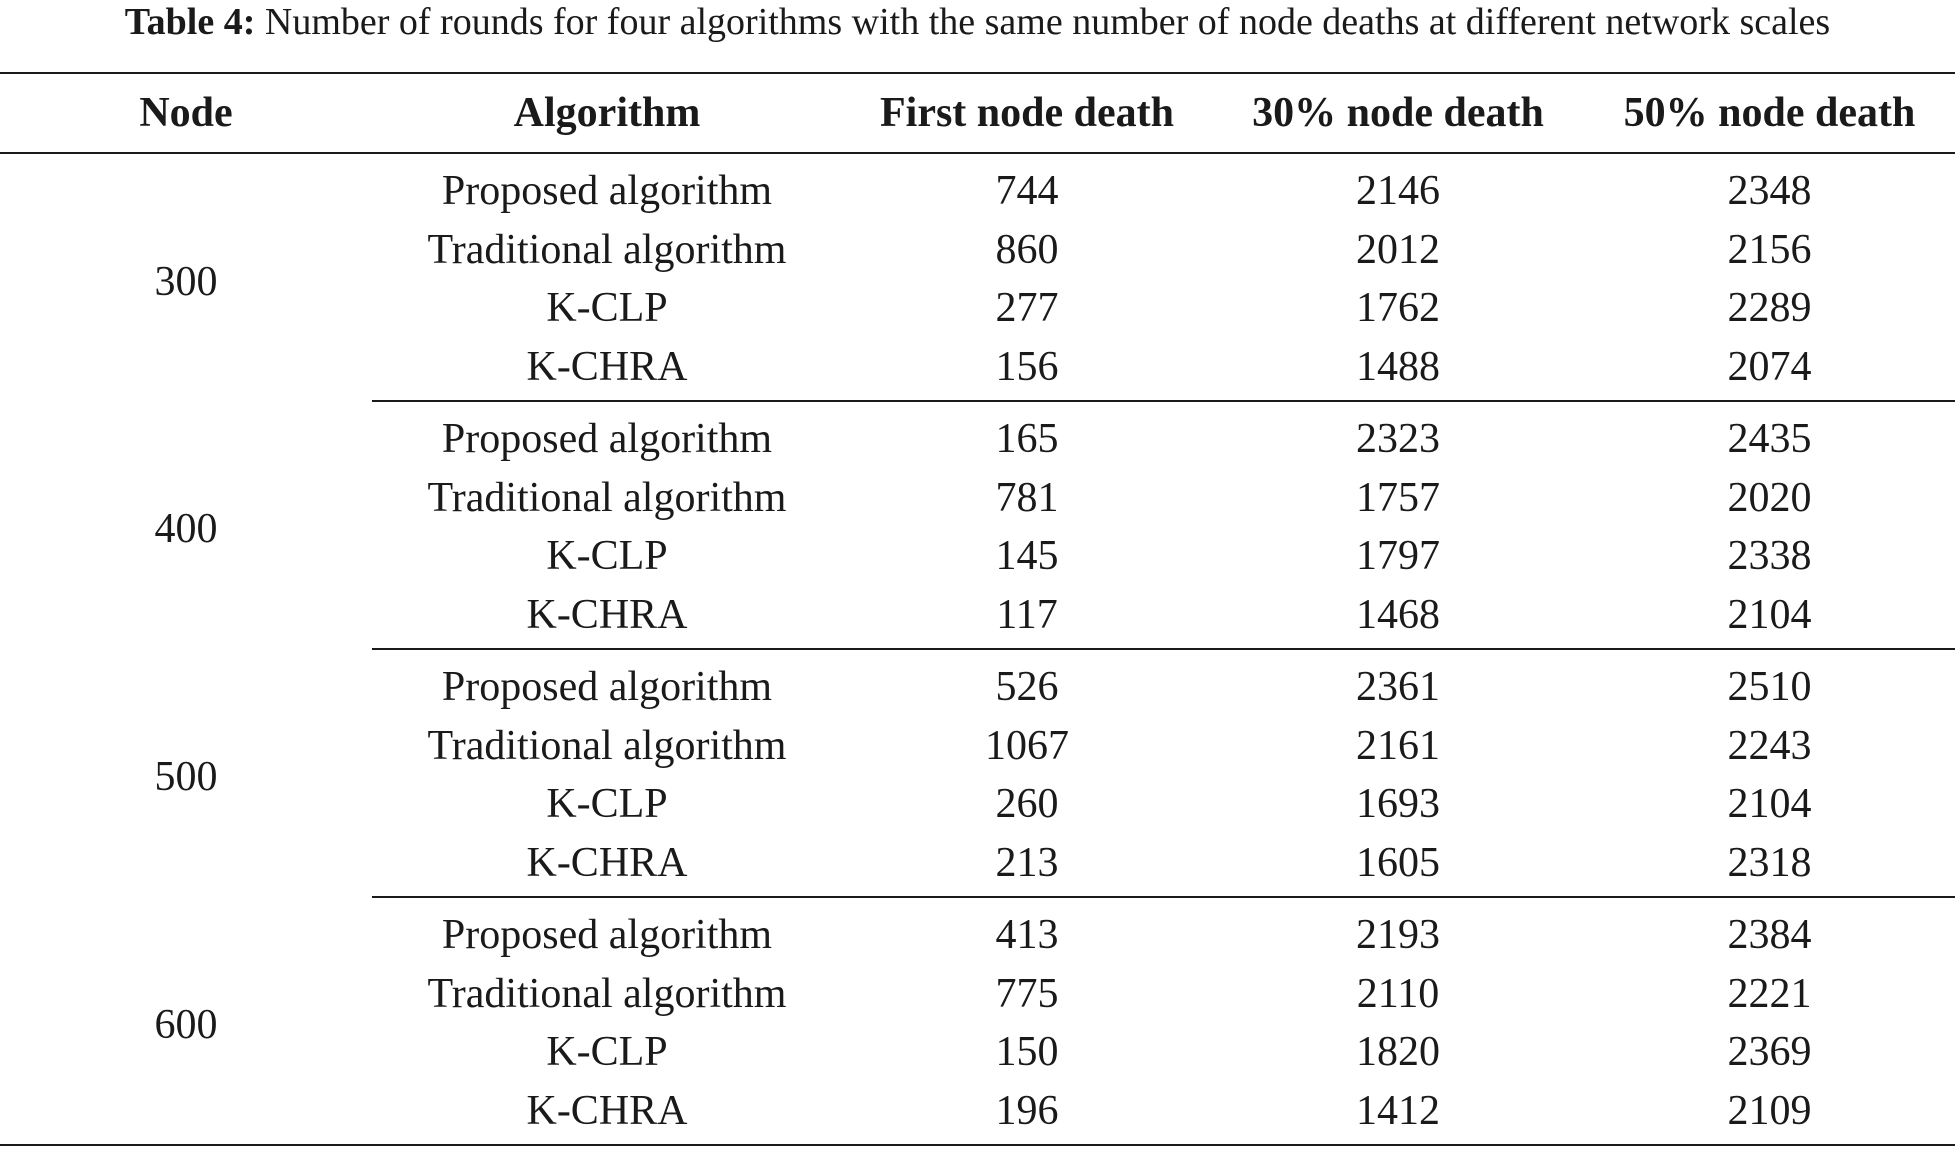 The image size is (1955, 1159). What do you see at coordinates (1769, 556) in the screenshot?
I see `fifty-percent-death-cell: 2338` at bounding box center [1769, 556].